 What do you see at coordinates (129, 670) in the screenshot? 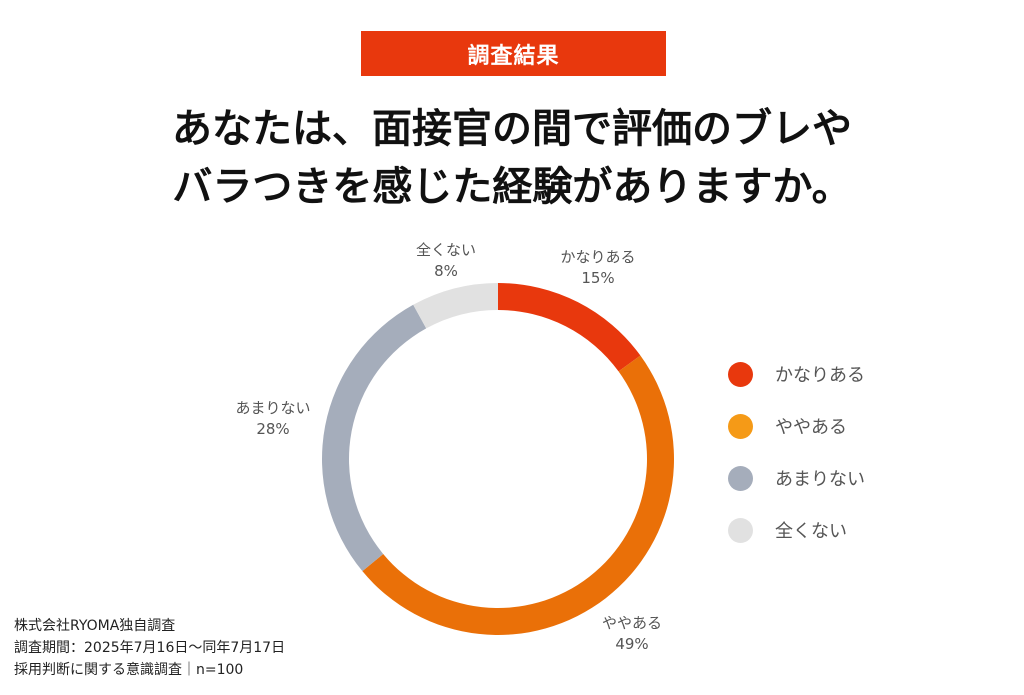
I see `footer-line: 採用判断に関する意識調査｜n=100` at bounding box center [129, 670].